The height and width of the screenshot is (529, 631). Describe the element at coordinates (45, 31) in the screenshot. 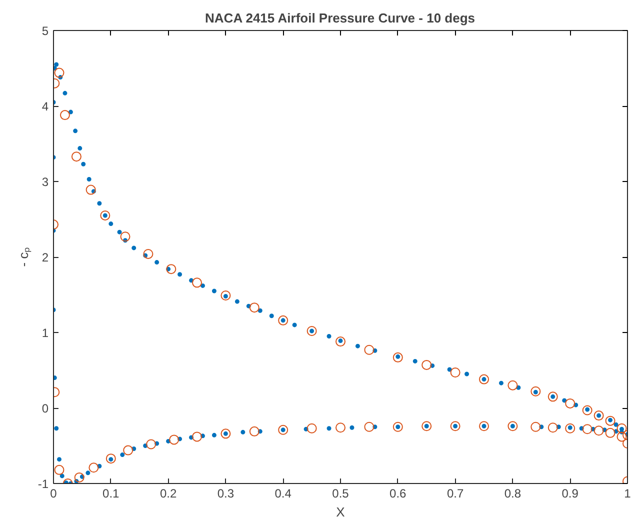

I see `y-tick-label: 5` at that location.